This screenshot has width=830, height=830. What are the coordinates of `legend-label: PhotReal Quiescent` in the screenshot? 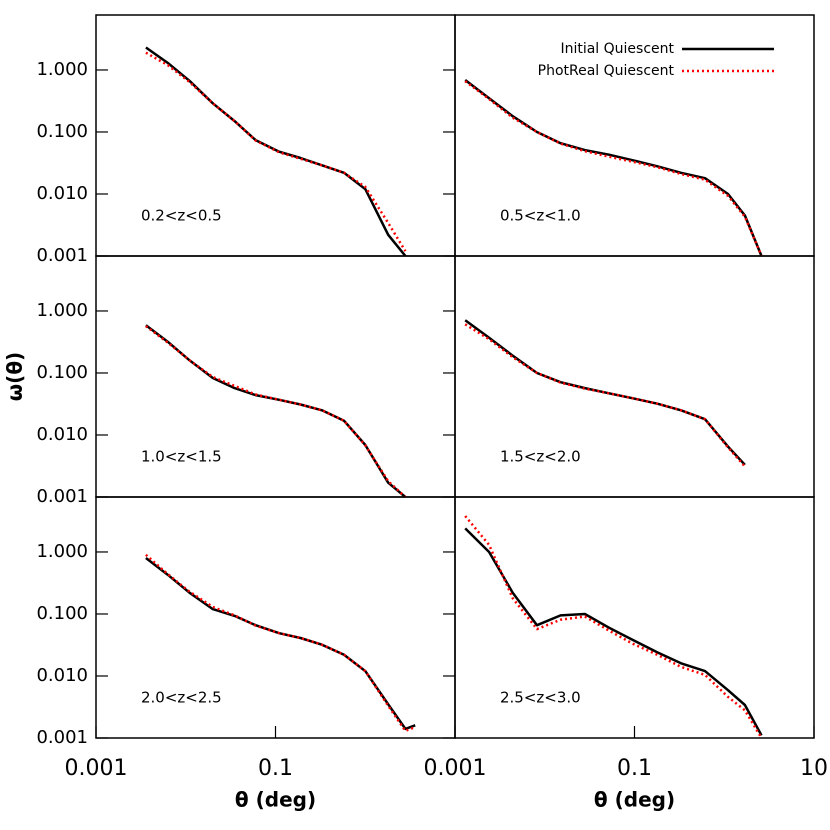 It's located at (606, 71).